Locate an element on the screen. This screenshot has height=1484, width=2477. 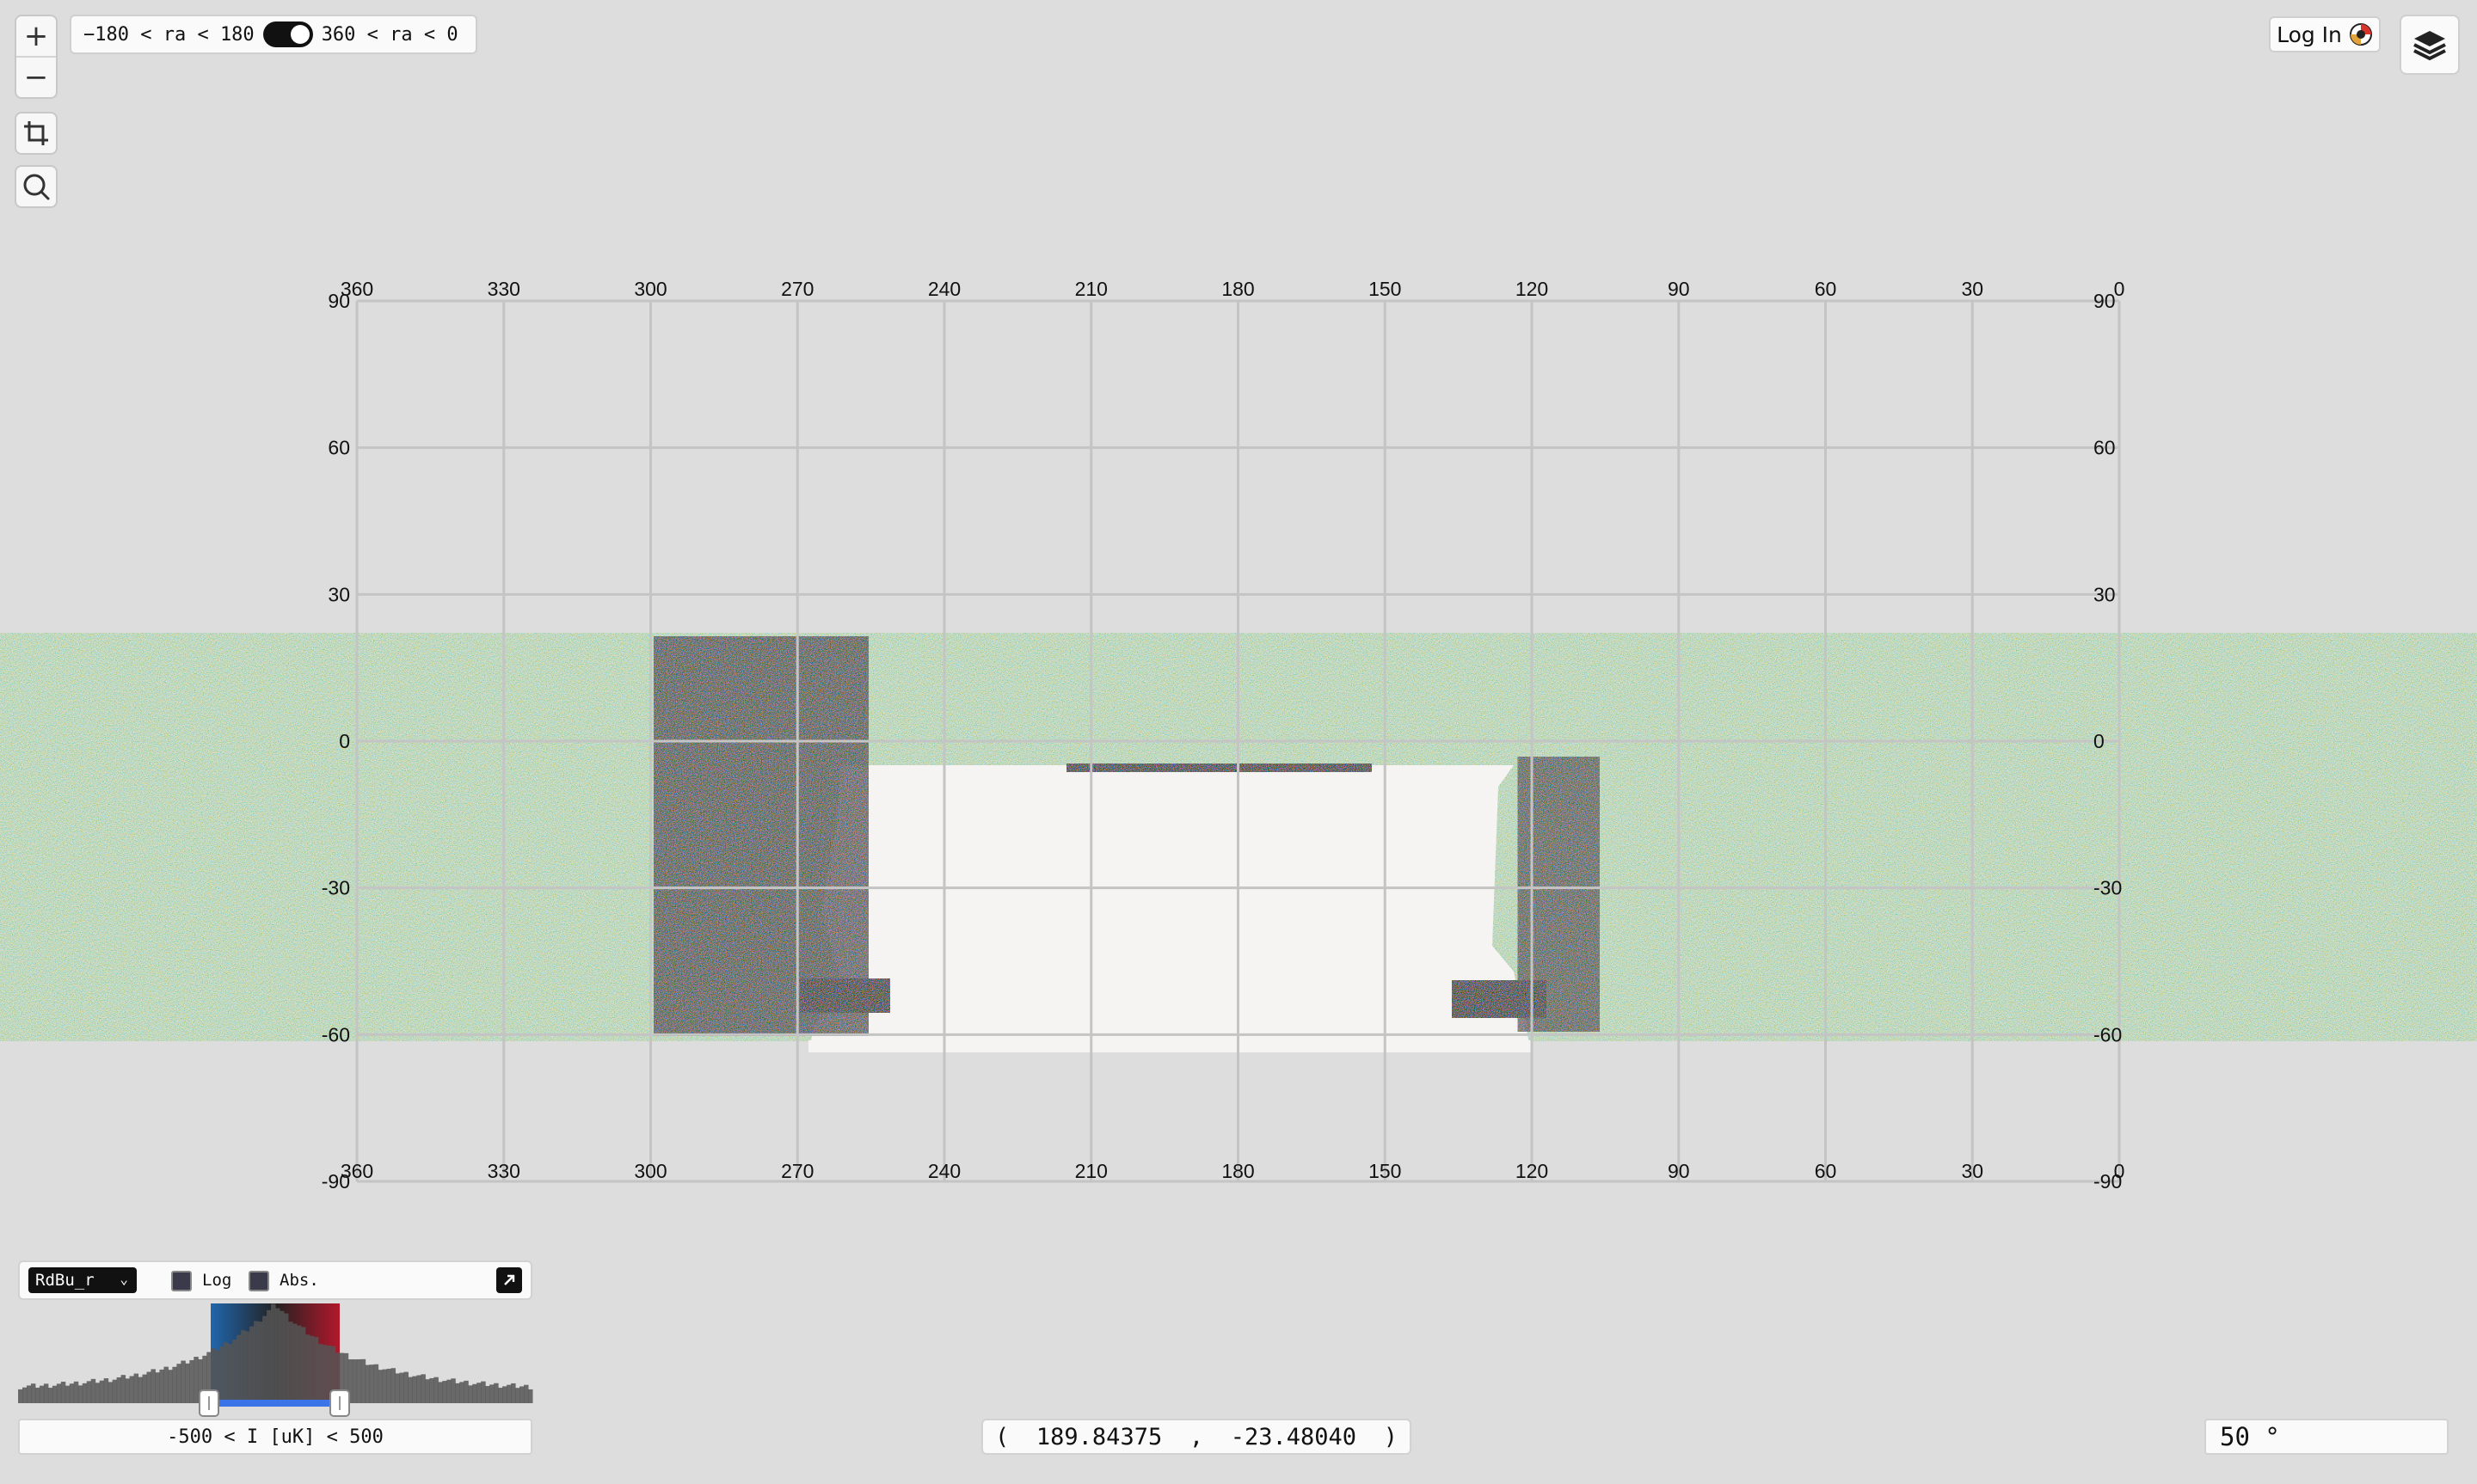
ra-left-label: −180 < ra < 180 is located at coordinates (169, 34).